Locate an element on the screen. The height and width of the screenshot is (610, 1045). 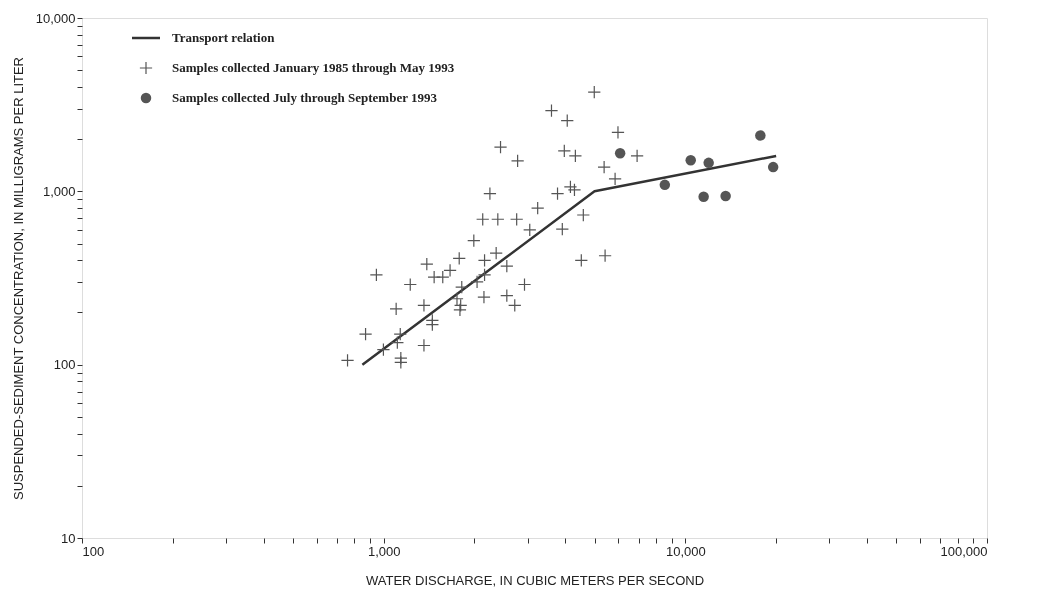
x-tick-label: 1,000 is located at coordinates (384, 551).